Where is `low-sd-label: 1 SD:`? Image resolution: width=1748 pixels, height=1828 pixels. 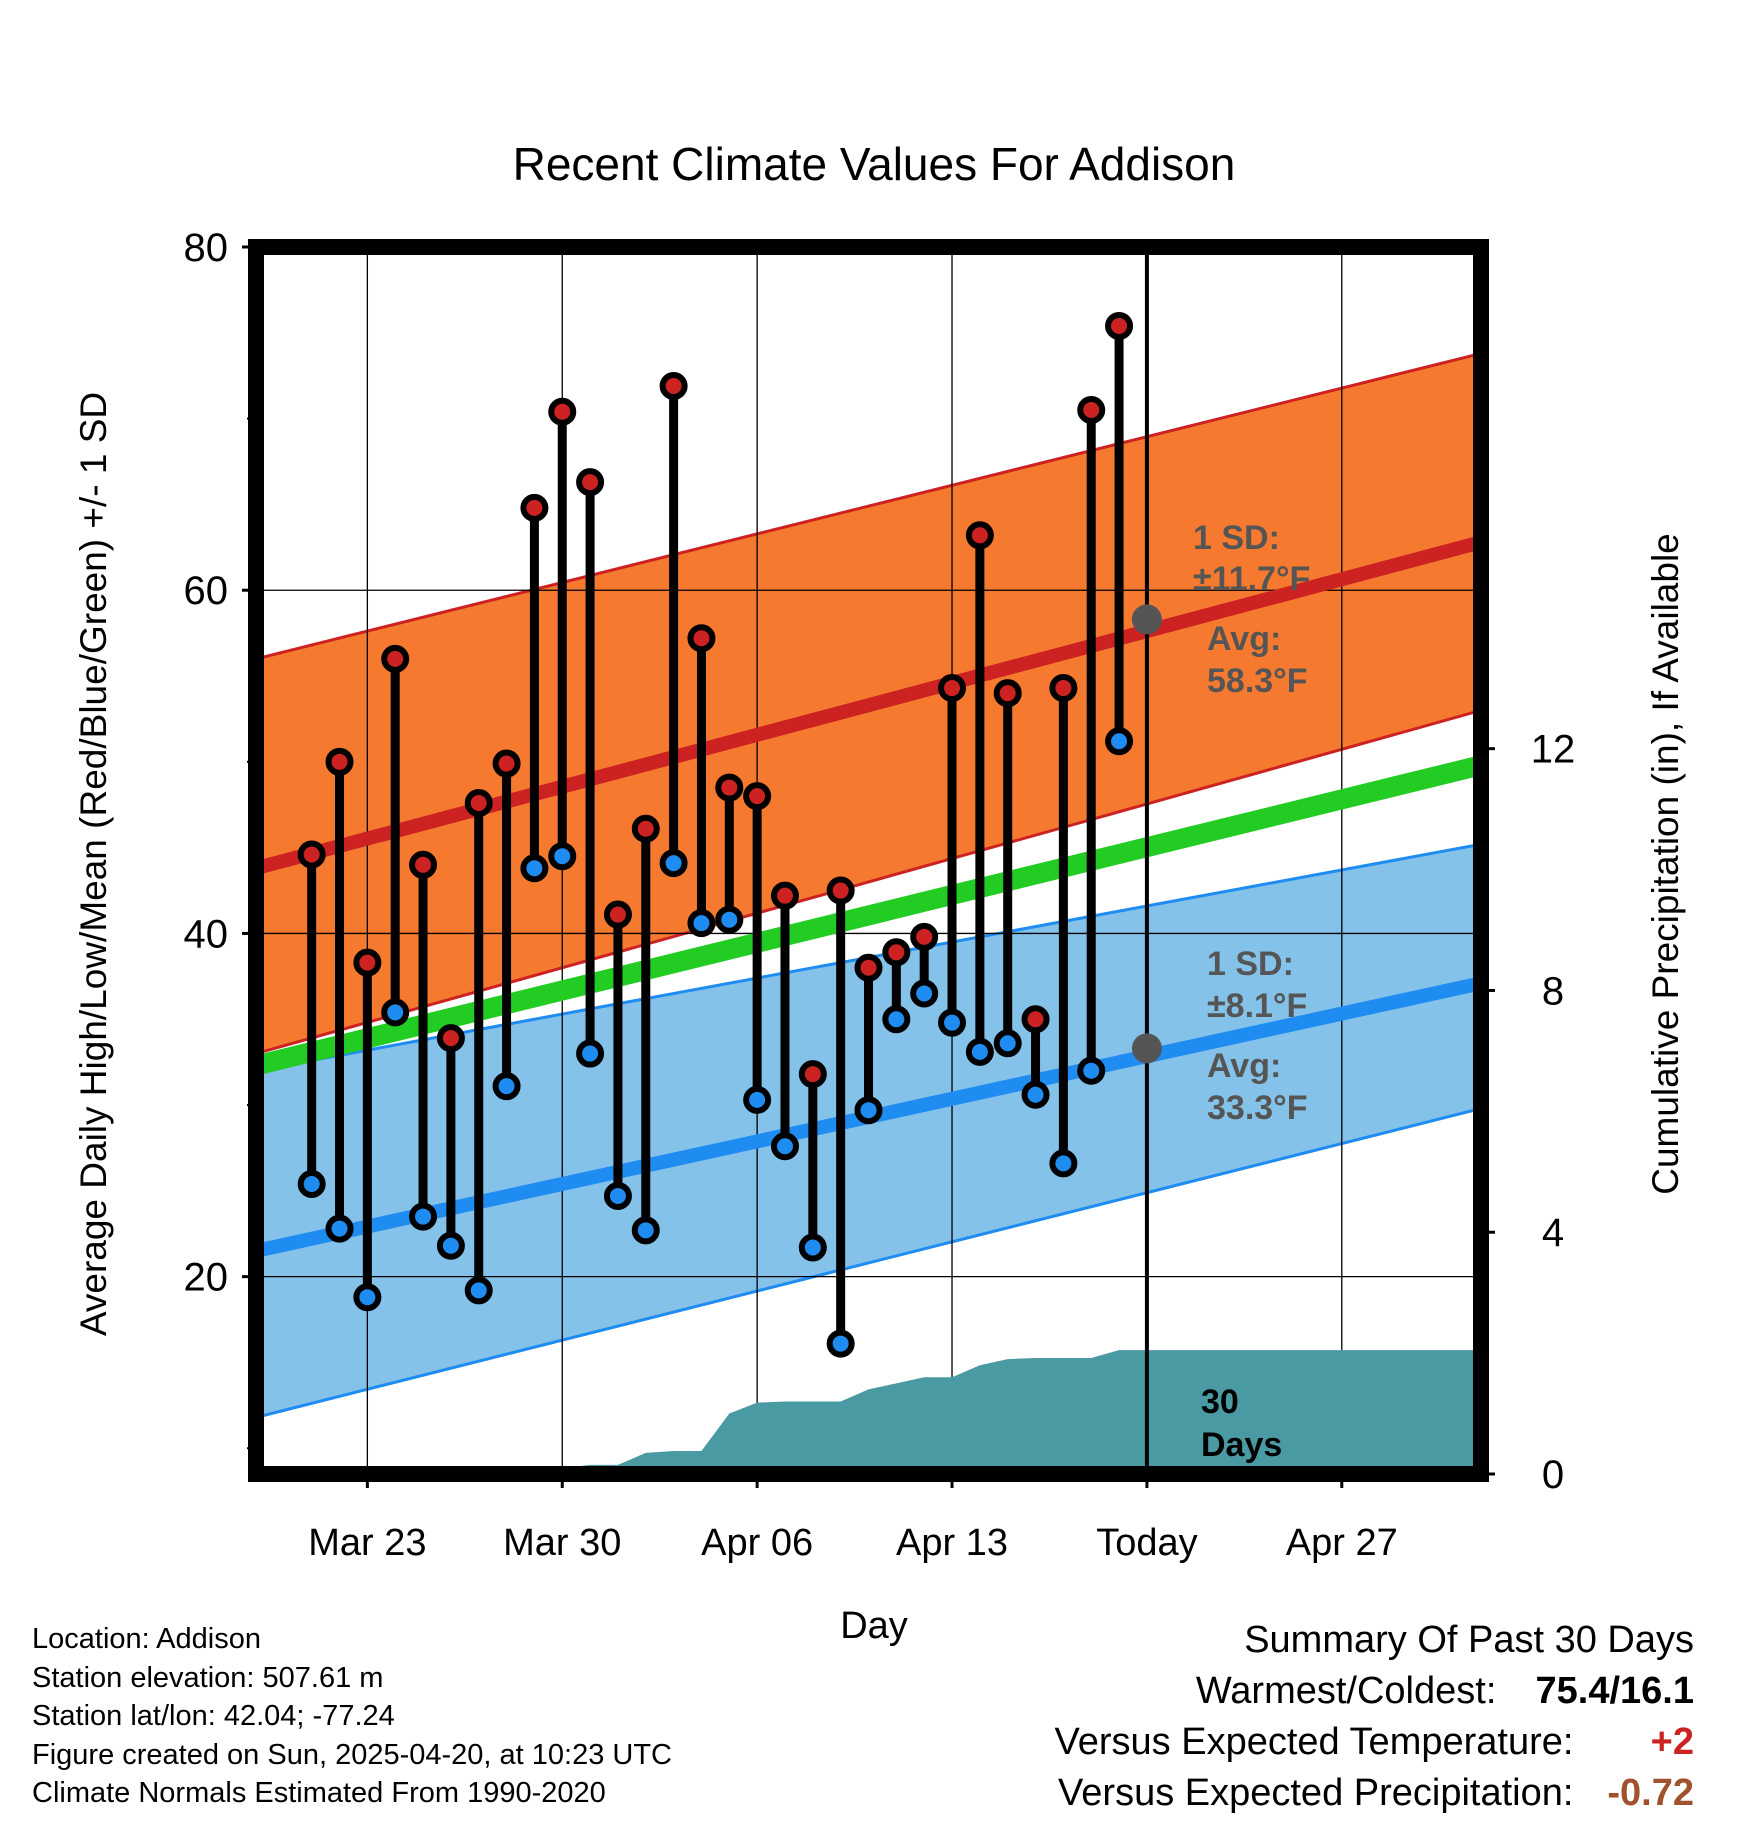 low-sd-label: 1 SD: is located at coordinates (1250, 964).